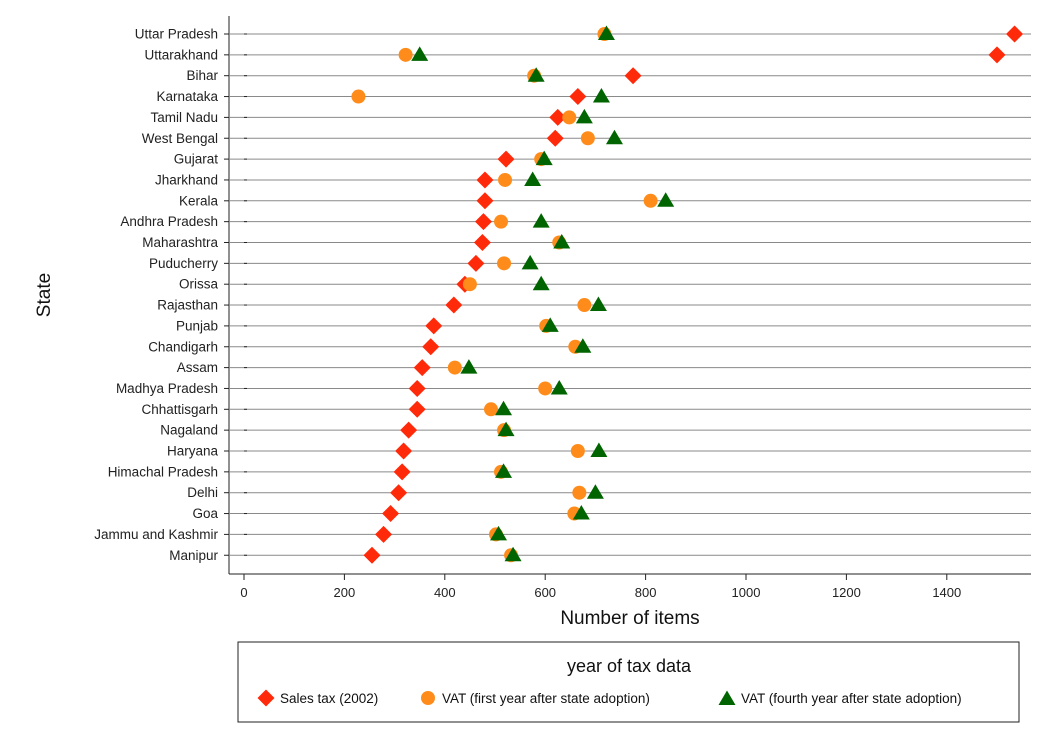 The height and width of the screenshot is (740, 1059). I want to click on diamond-point-manipur, so click(372, 555).